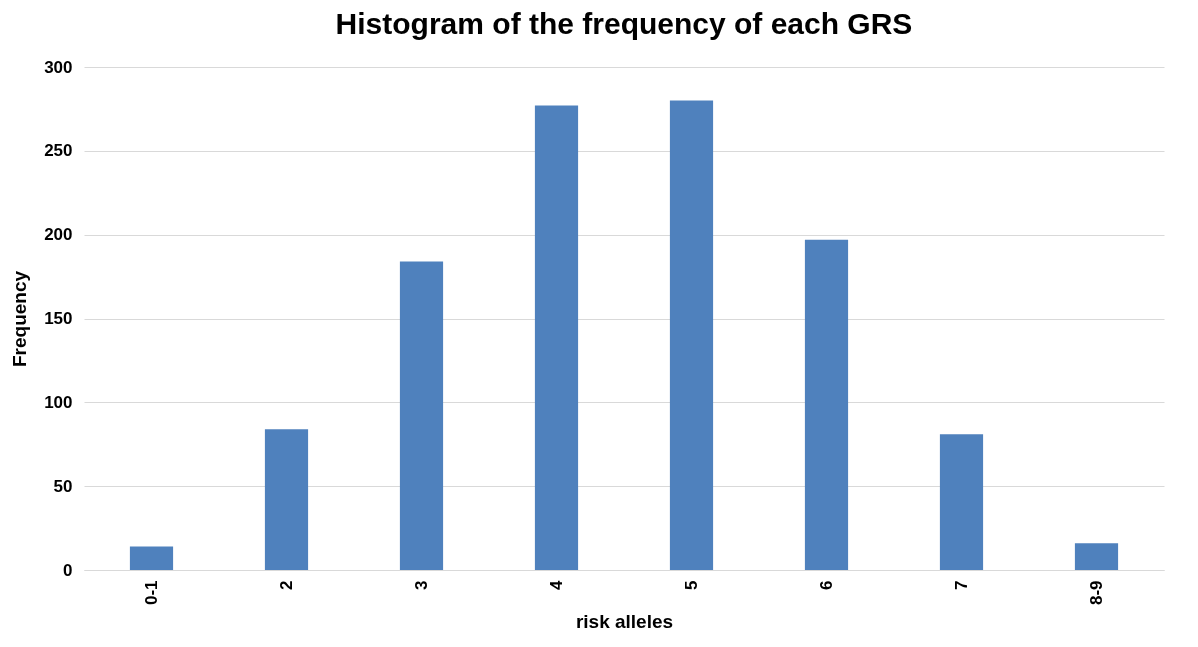 Image resolution: width=1198 pixels, height=647 pixels. What do you see at coordinates (58, 402) in the screenshot?
I see `y-tick-label: 100` at bounding box center [58, 402].